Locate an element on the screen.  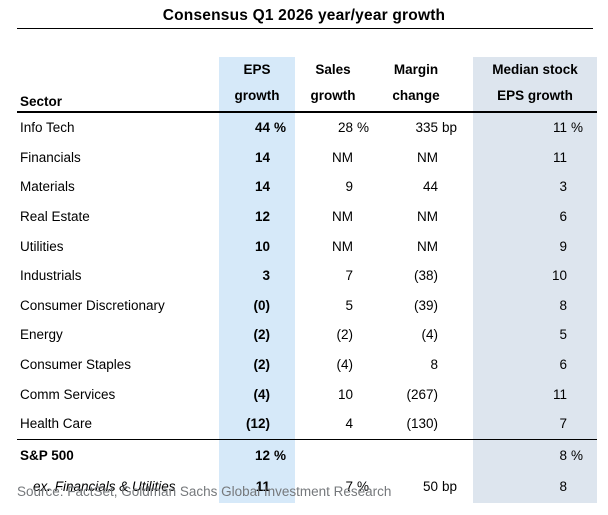
value-cell: 12% is located at coordinates (257, 454).